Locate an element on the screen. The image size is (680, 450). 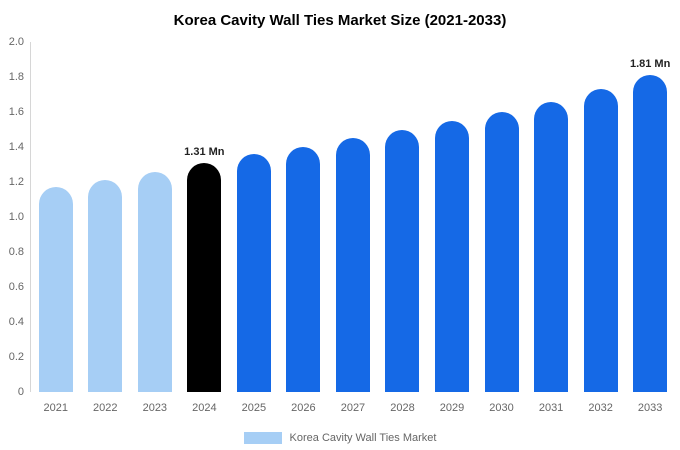
bar-column-2024: 1.31 Mn 2024 is located at coordinates (205, 228).